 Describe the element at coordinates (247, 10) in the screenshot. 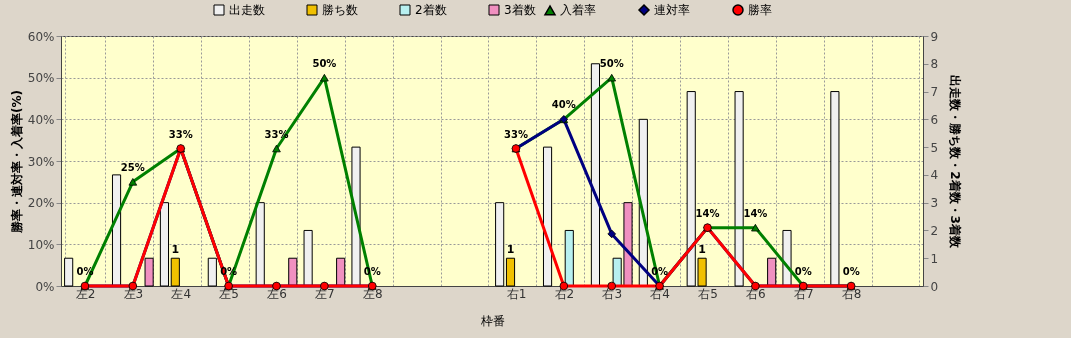

I see `legend-label: 出走数` at that location.